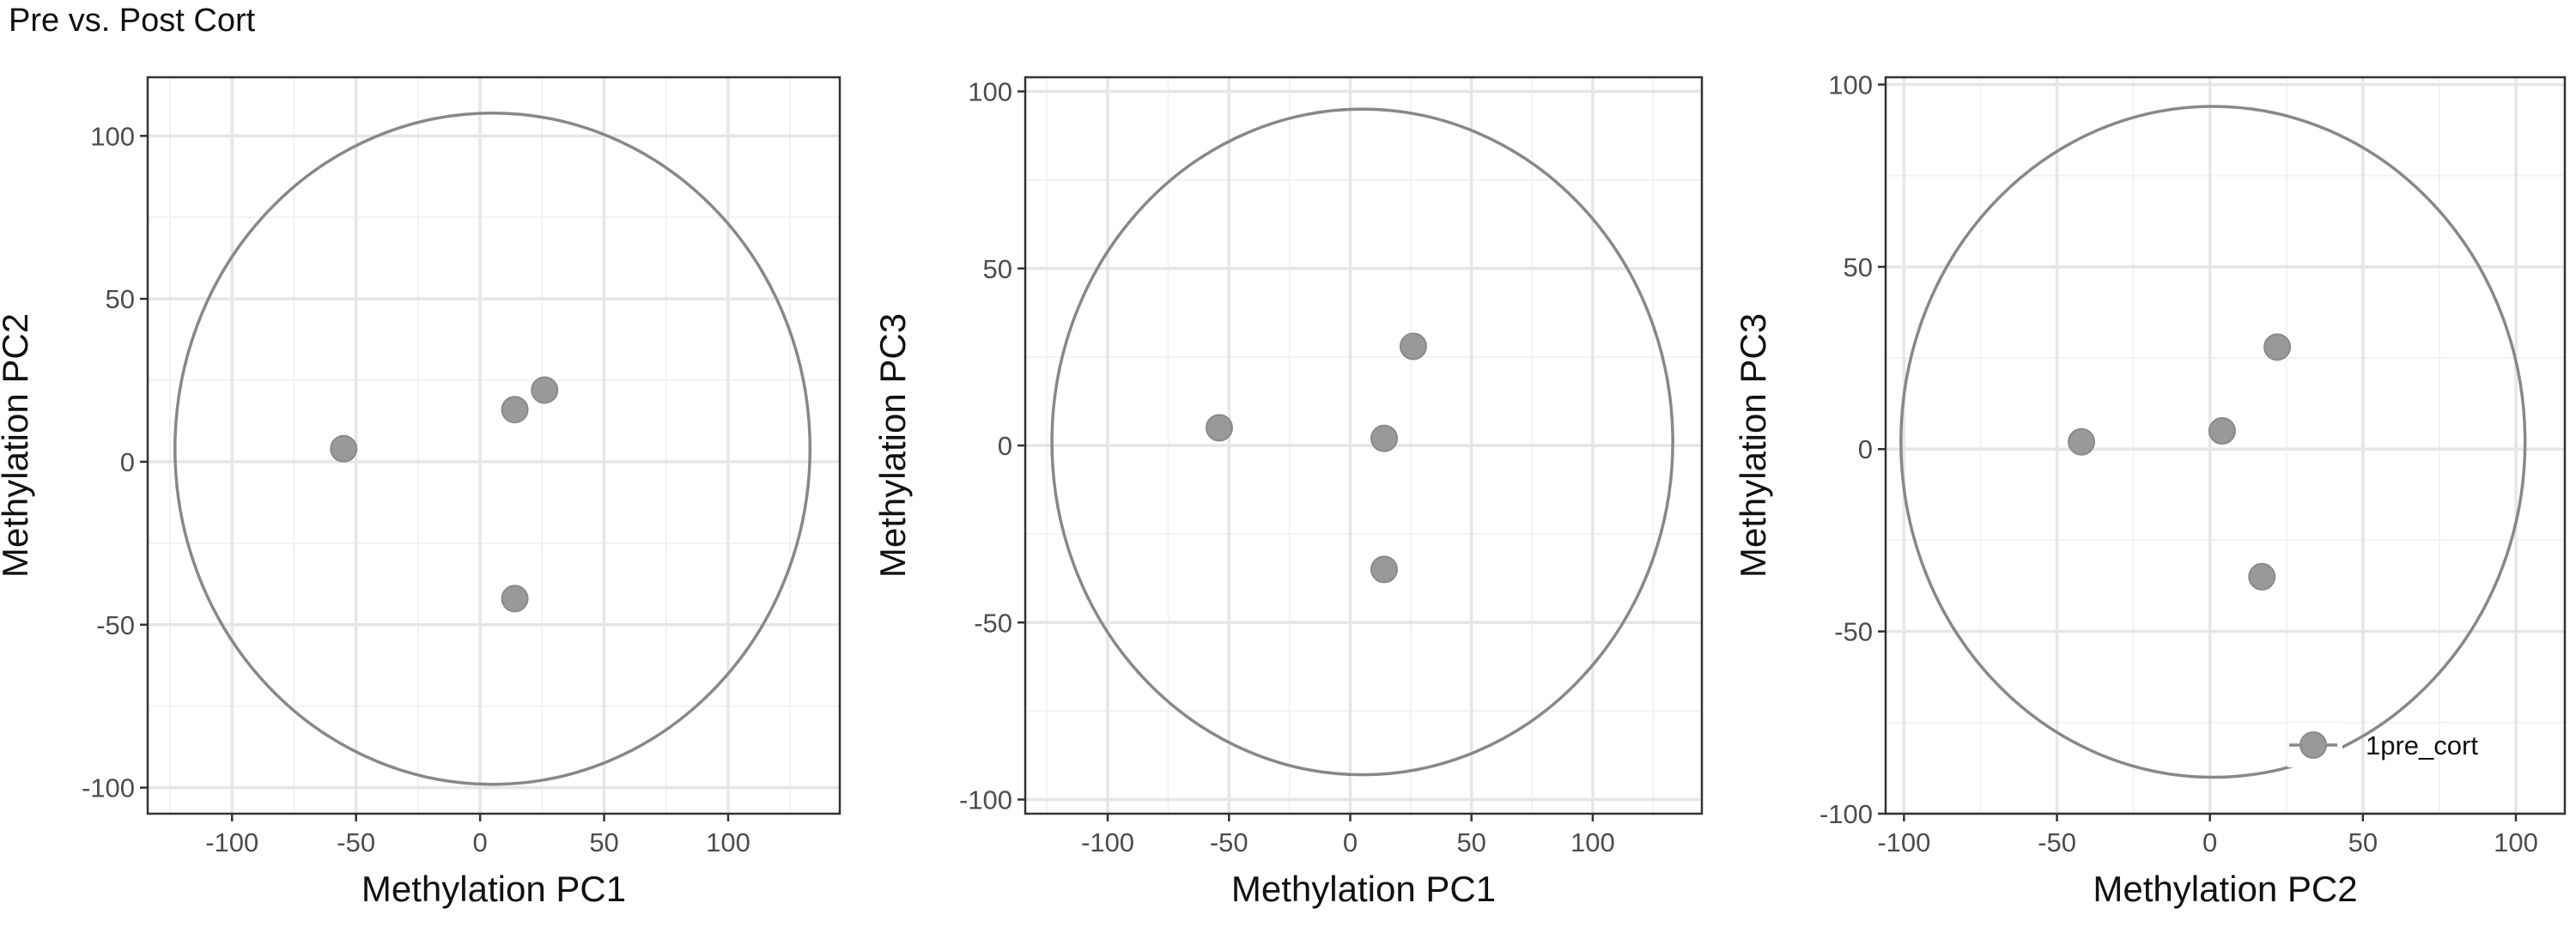  What do you see at coordinates (2057, 842) in the screenshot?
I see `panel-3-x-tick-label: -50` at bounding box center [2057, 842].